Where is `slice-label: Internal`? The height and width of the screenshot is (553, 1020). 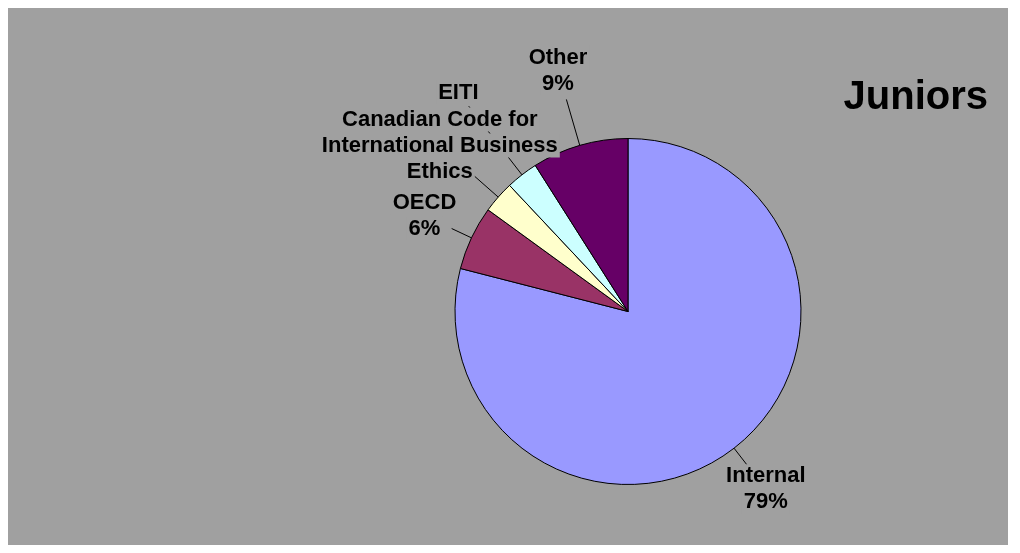 slice-label: Internal is located at coordinates (766, 475).